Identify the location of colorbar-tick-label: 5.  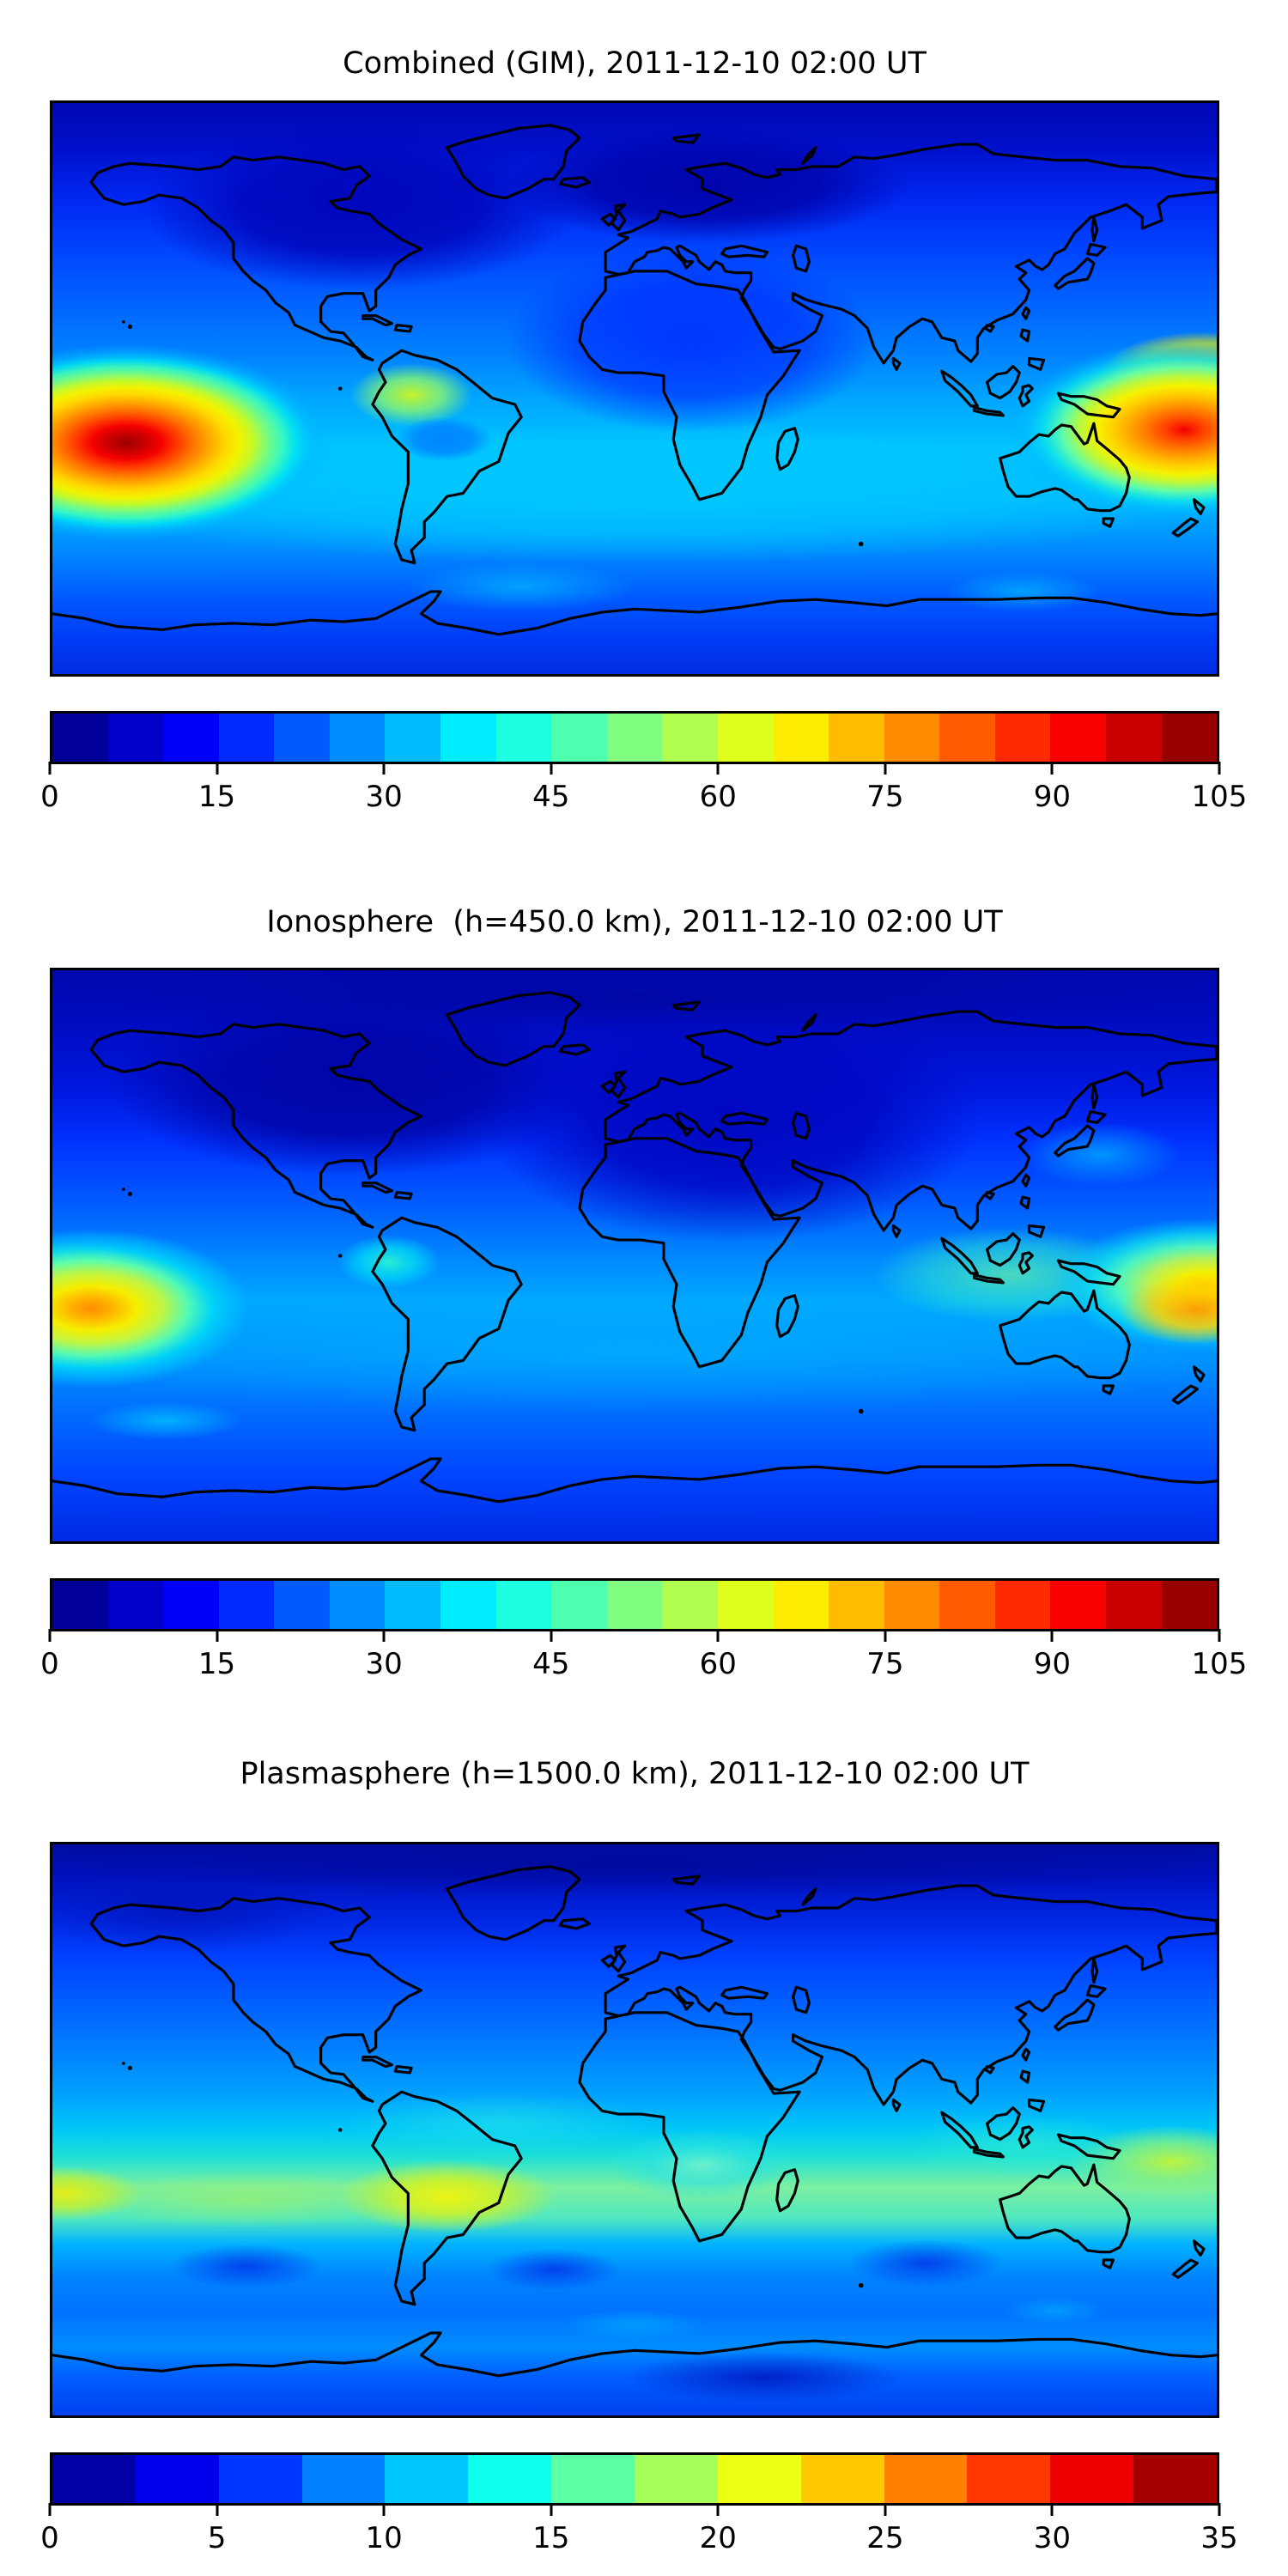
(217, 2538).